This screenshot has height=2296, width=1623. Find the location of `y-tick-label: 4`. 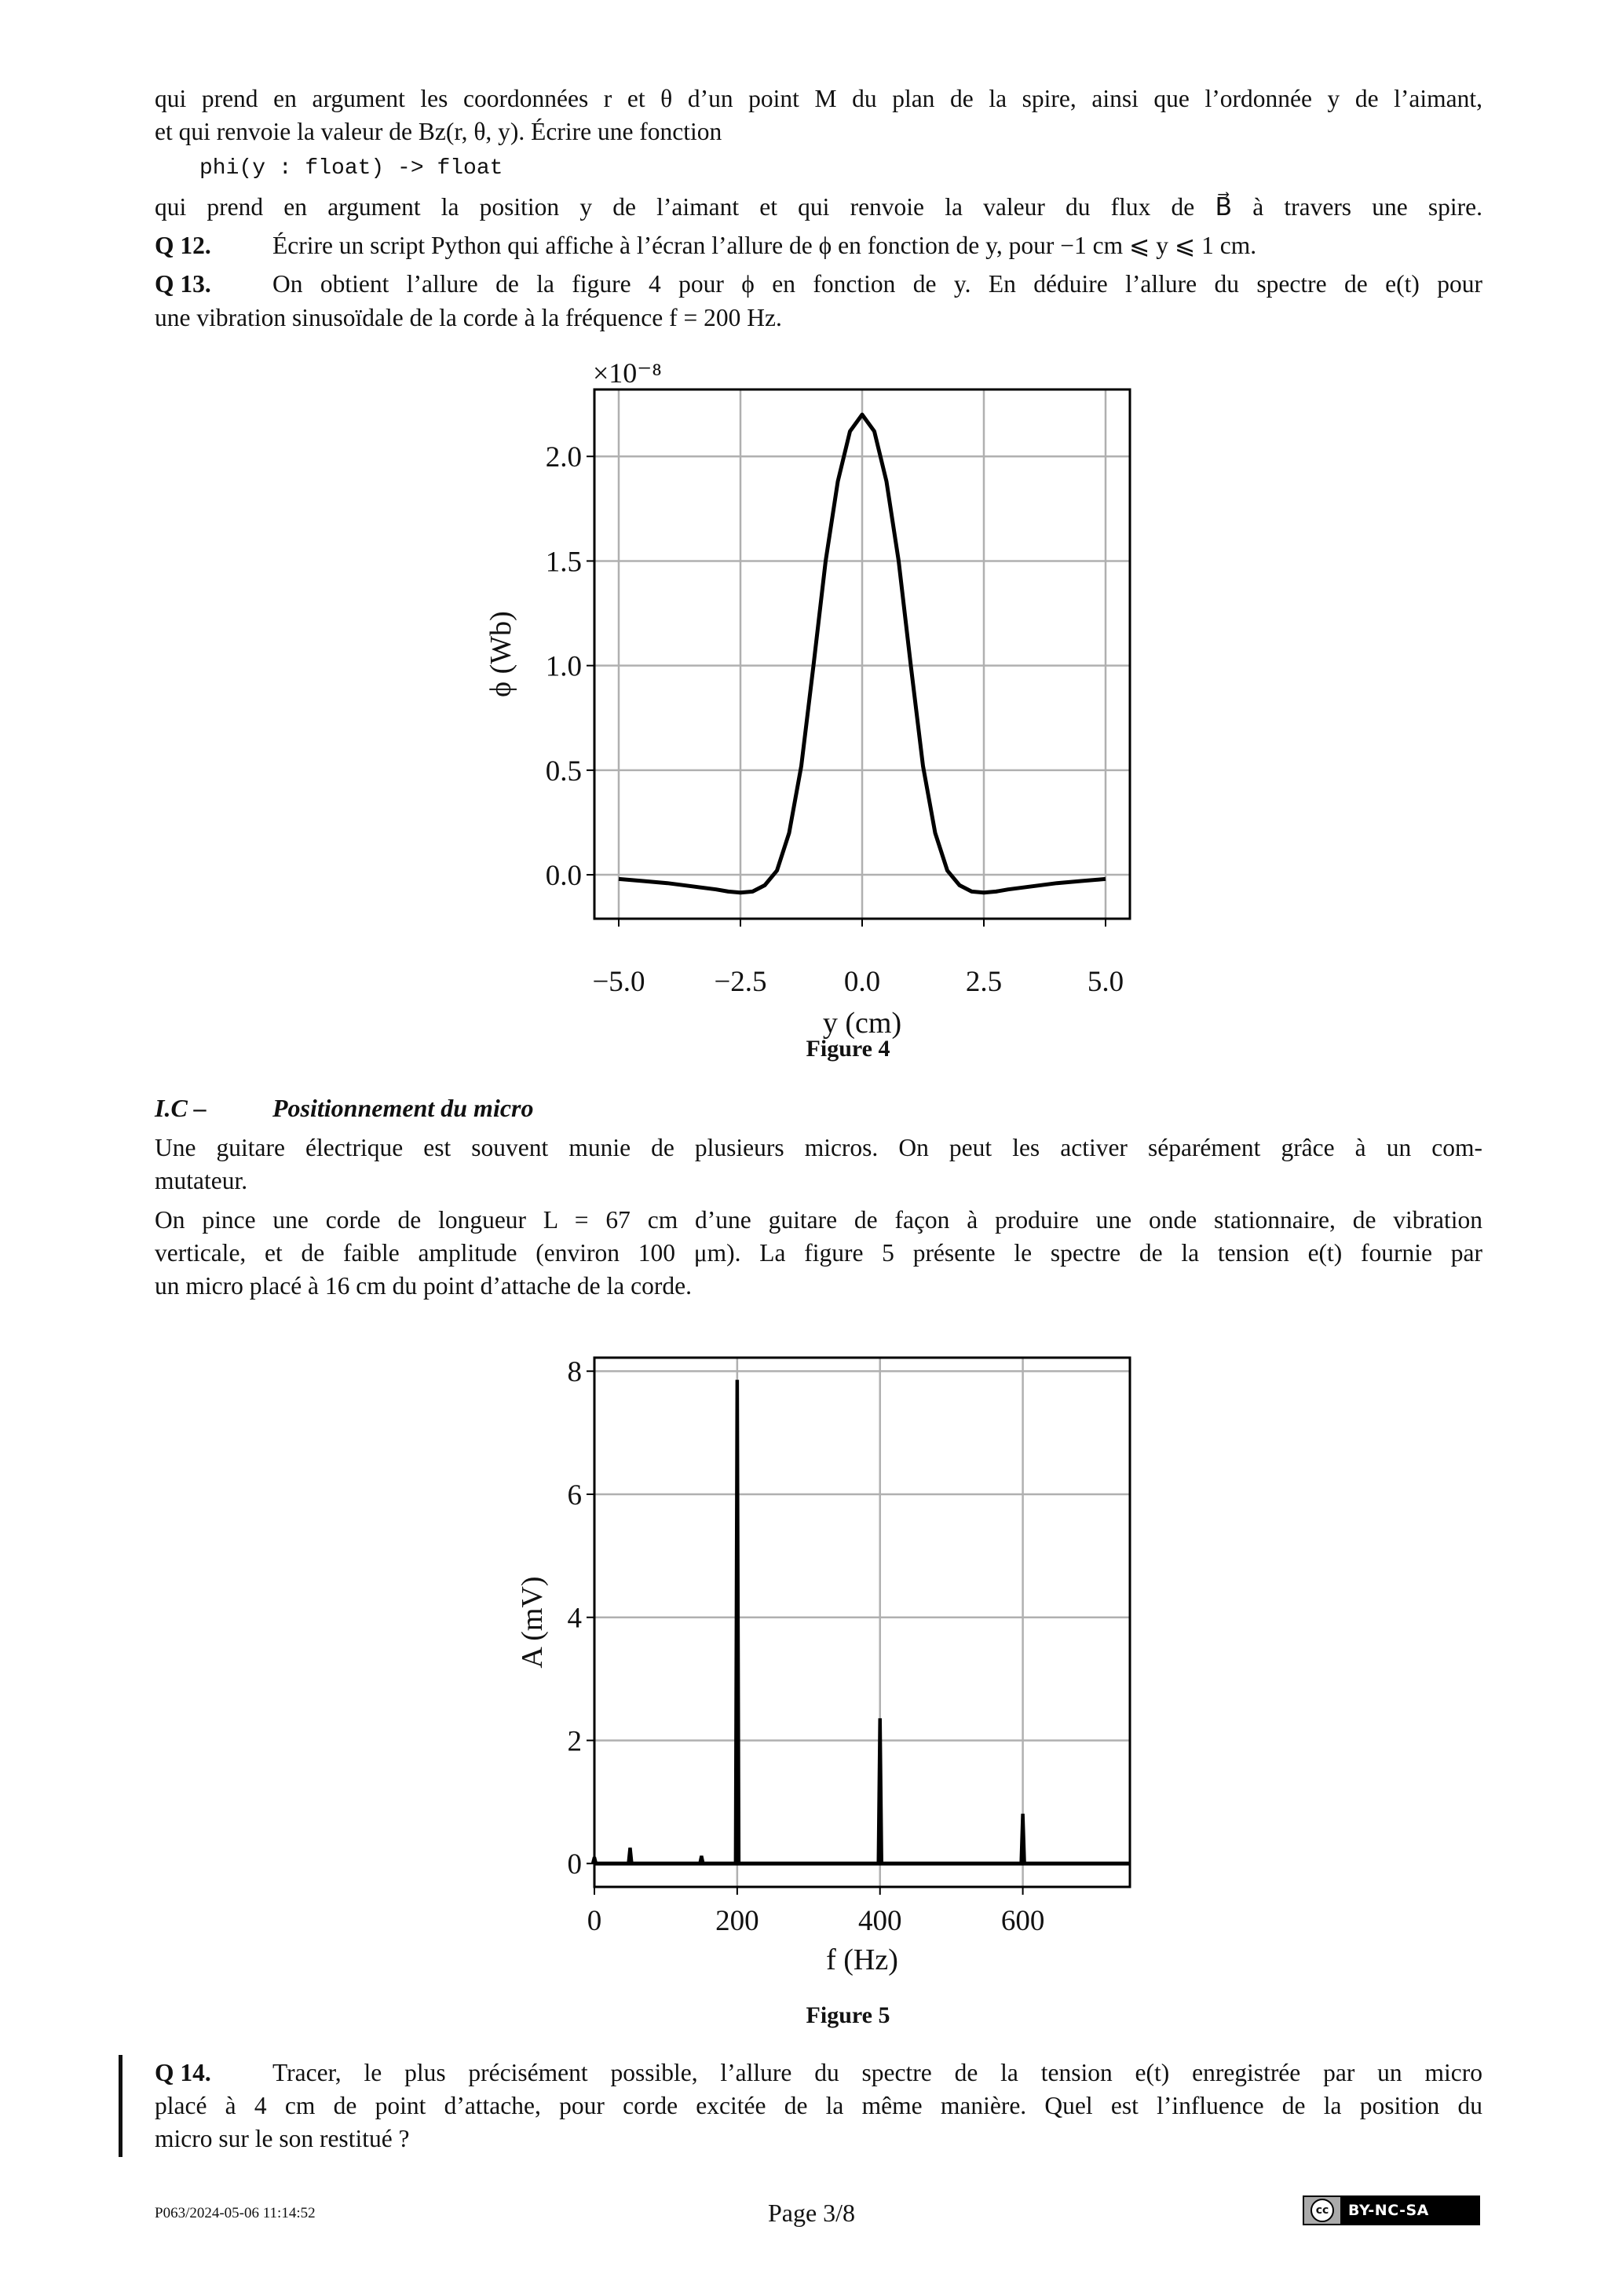

y-tick-label: 4 is located at coordinates (575, 1619).